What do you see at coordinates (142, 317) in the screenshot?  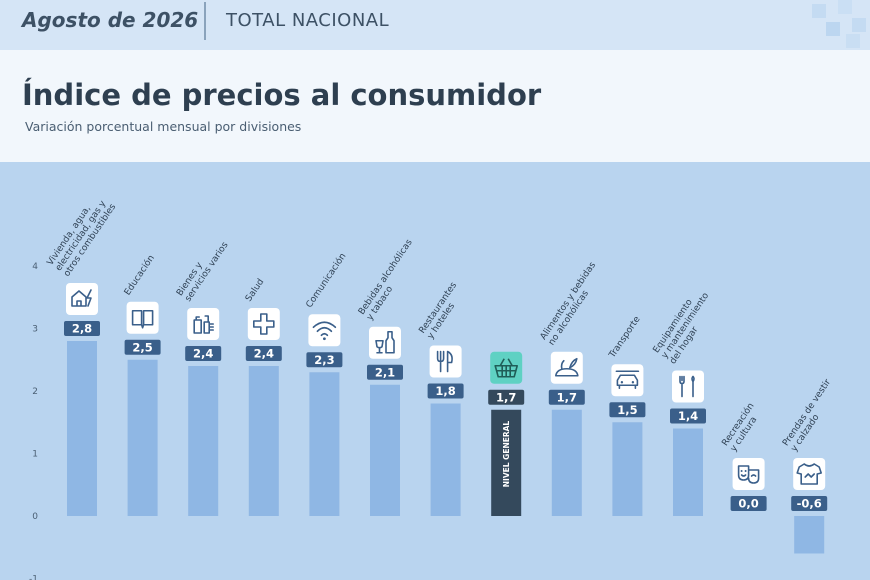 I see `book-icon` at bounding box center [142, 317].